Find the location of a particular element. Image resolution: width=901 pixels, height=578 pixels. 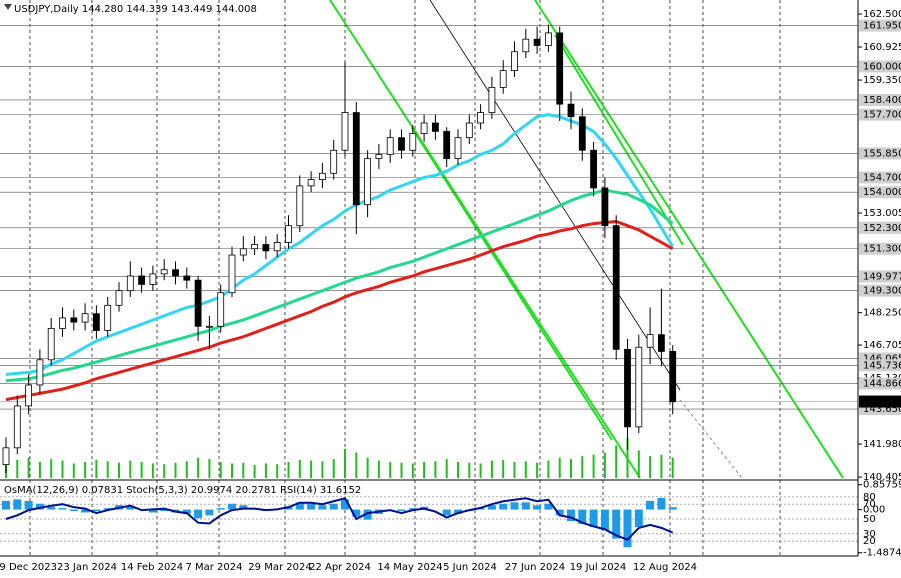

y-tick-label: 162.500 is located at coordinates (882, 14).